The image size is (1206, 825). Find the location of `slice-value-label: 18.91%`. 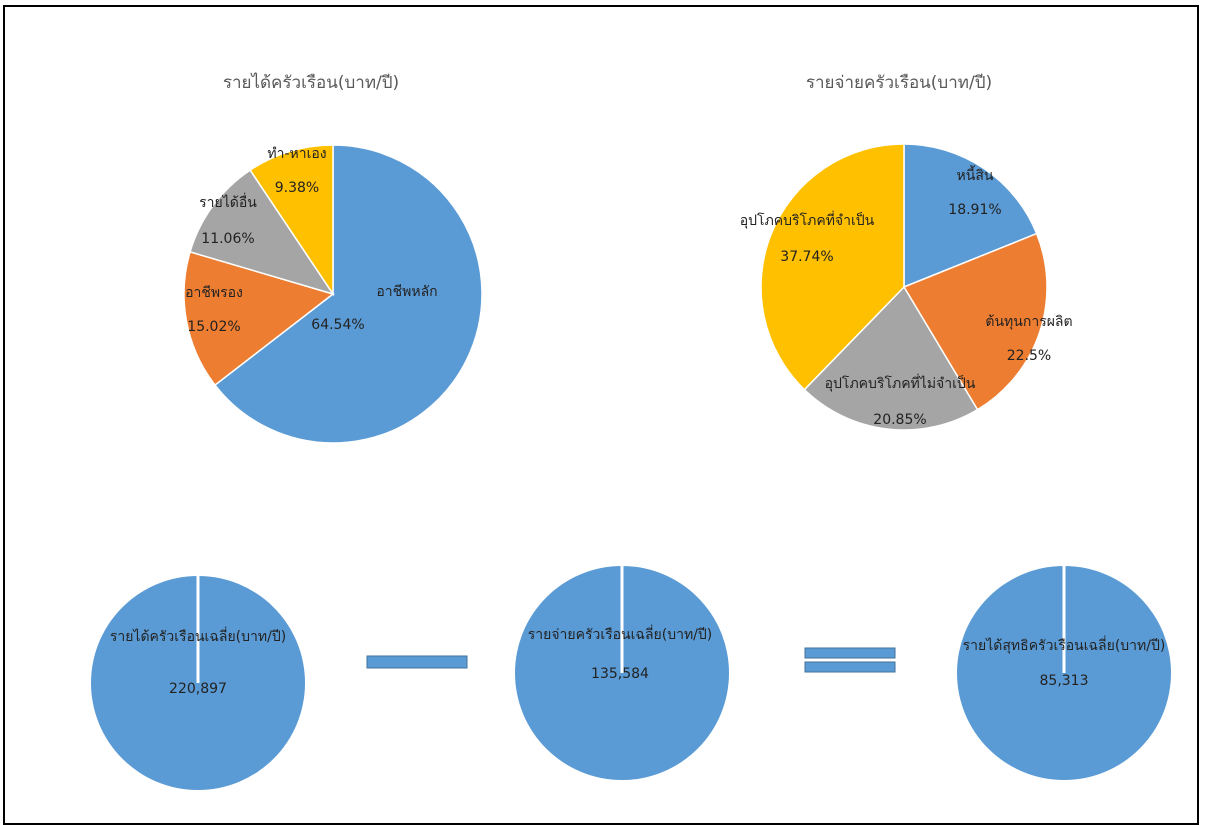

slice-value-label: 18.91% is located at coordinates (974, 210).